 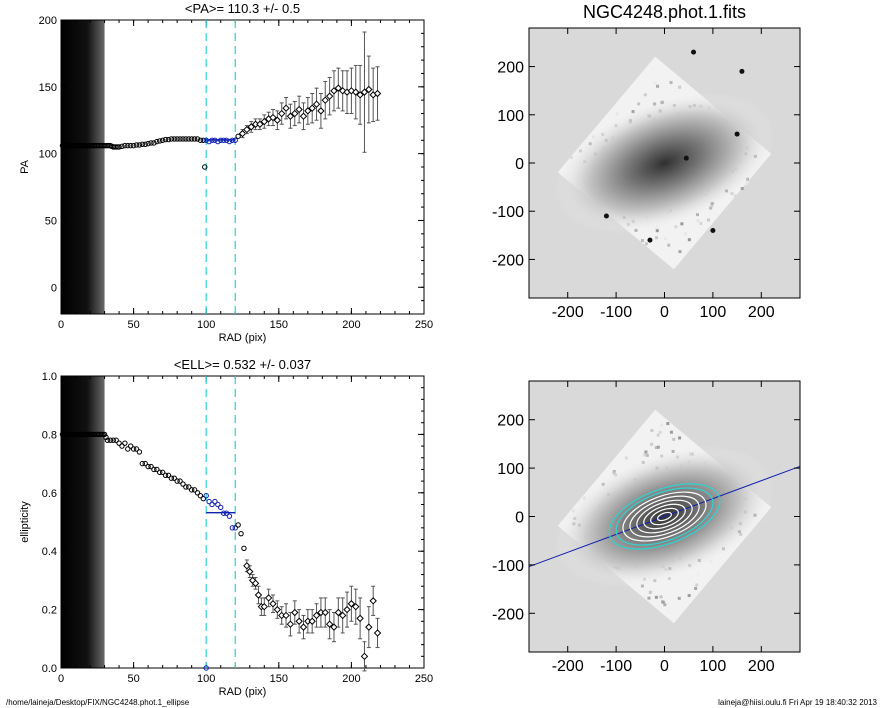 I want to click on y-tick-label: 0, so click(x=54, y=288).